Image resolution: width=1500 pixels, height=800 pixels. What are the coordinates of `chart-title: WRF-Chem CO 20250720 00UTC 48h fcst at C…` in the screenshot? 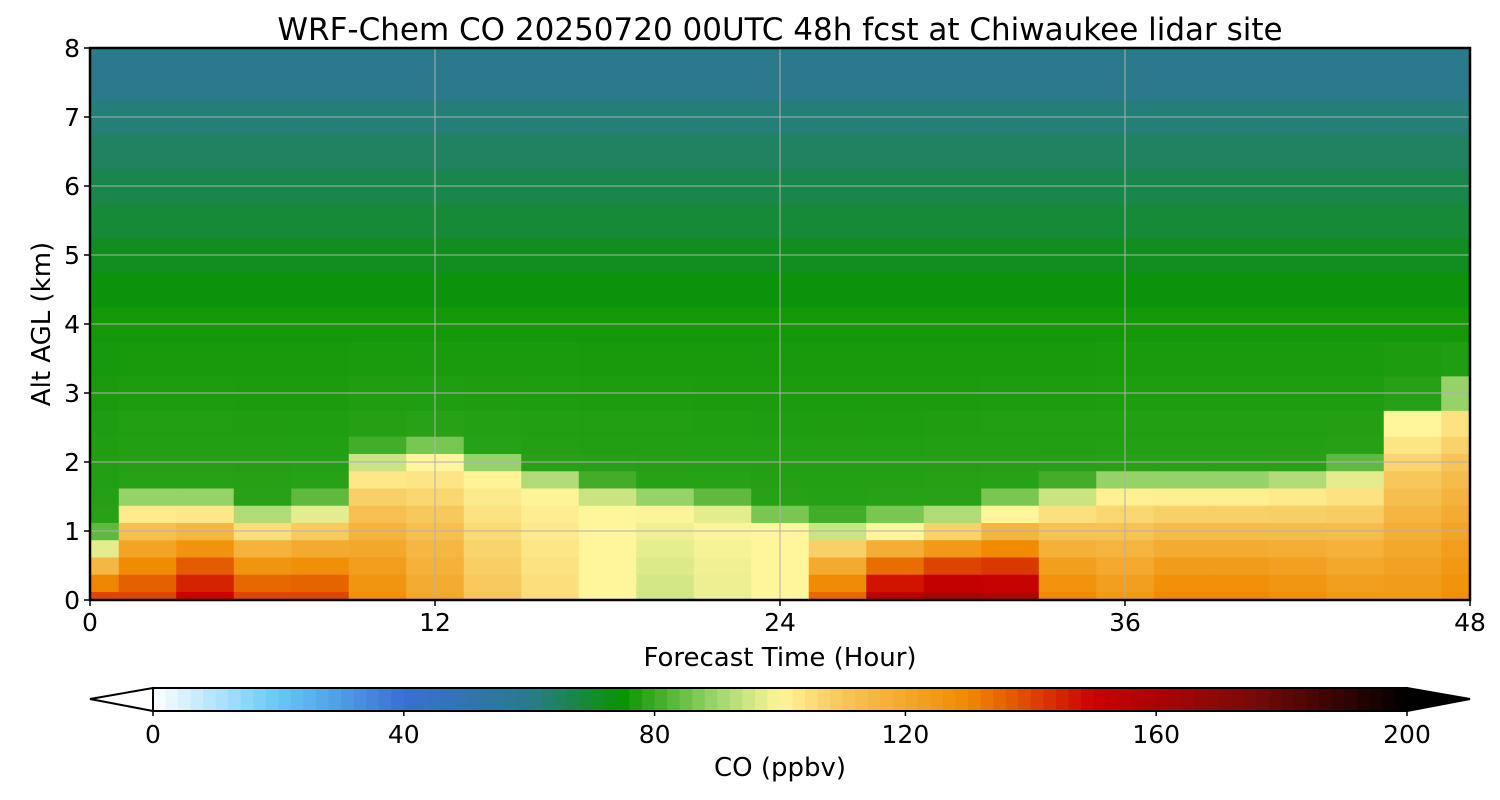 It's located at (779, 30).